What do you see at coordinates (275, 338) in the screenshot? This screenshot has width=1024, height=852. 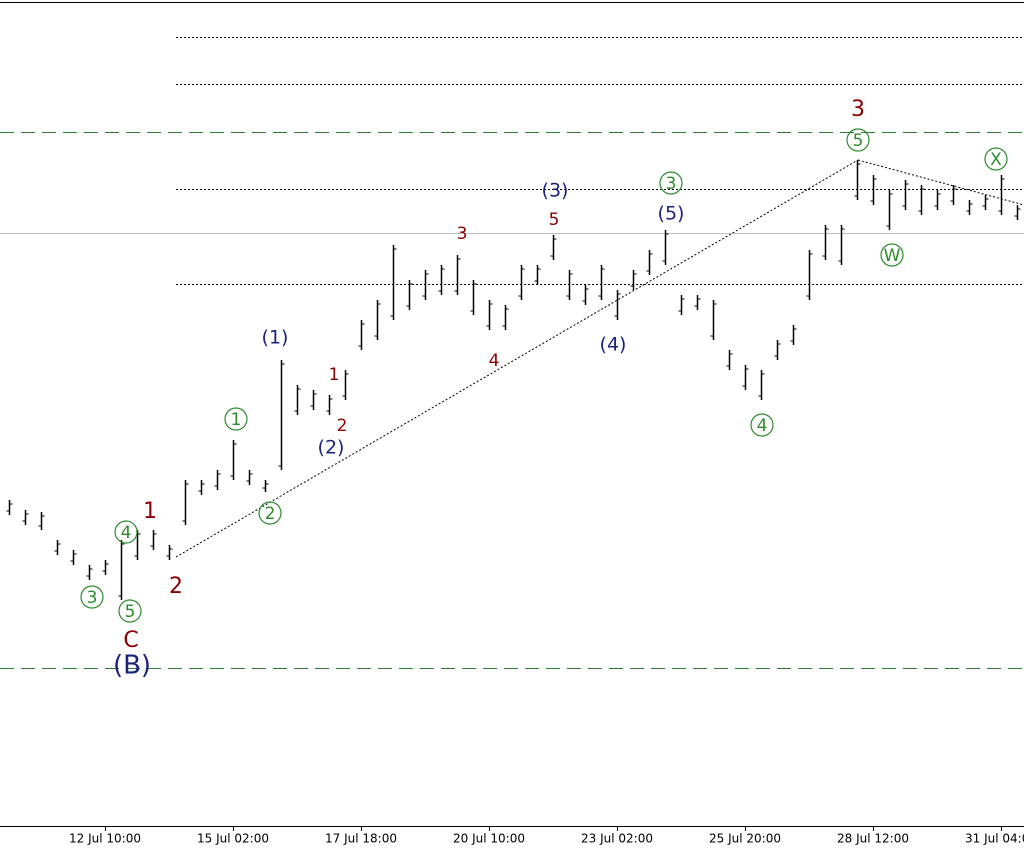 I see `wave-label: (1)` at bounding box center [275, 338].